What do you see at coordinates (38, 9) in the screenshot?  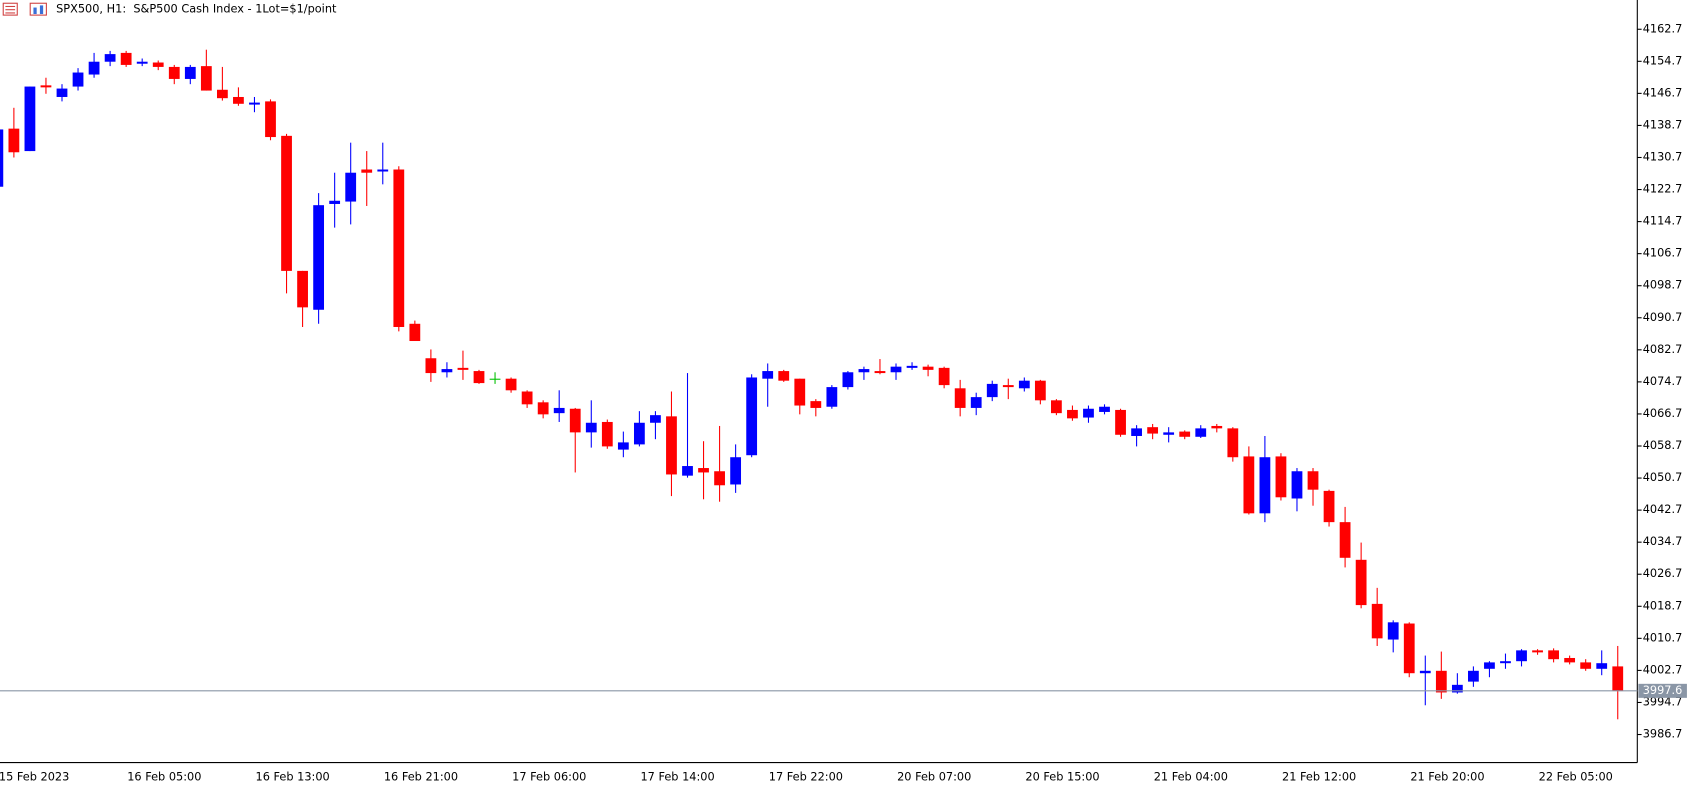 I see `chart-icon` at bounding box center [38, 9].